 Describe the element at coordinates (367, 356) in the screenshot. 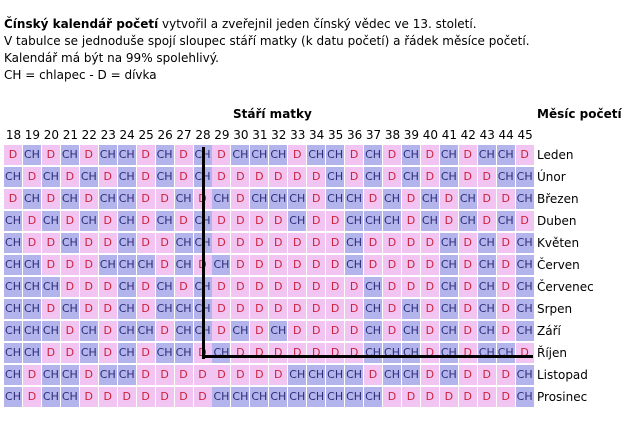

I see `rijen-marker-line` at that location.